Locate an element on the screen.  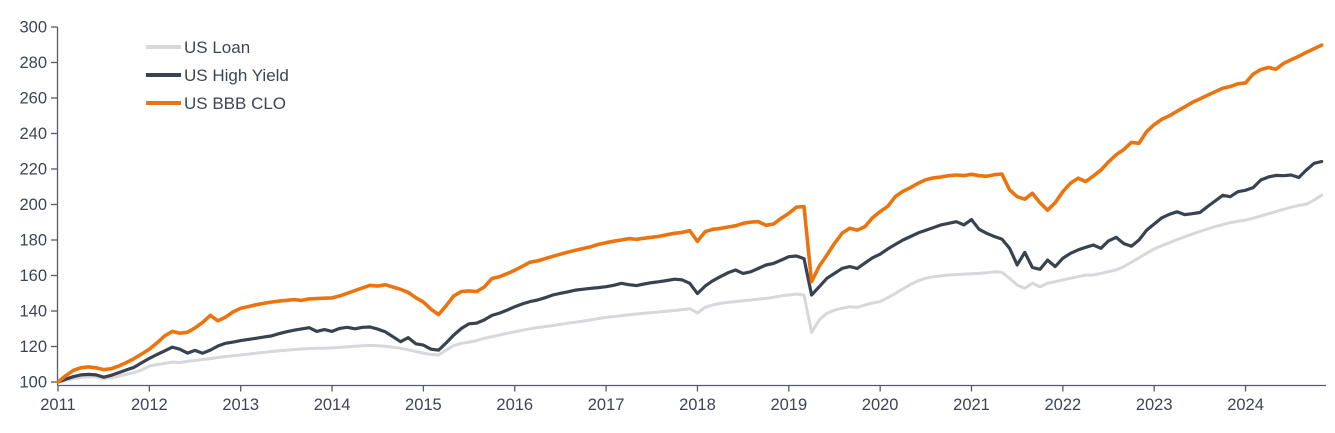
x-tick-label: 2018 is located at coordinates (697, 405).